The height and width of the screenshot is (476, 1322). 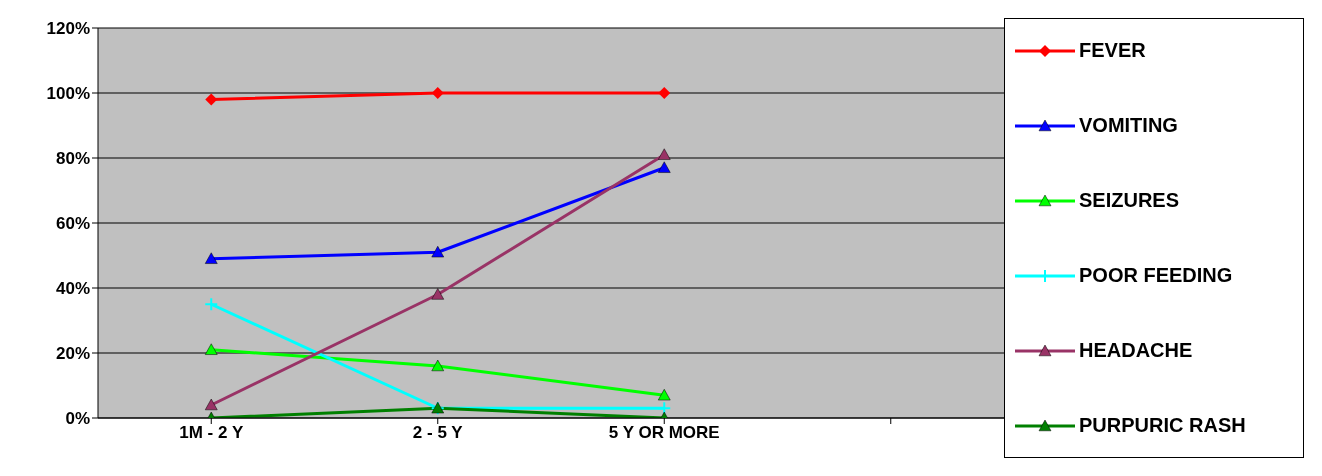 What do you see at coordinates (664, 433) in the screenshot?
I see `x-tick-label: 5 Y OR MORE` at bounding box center [664, 433].